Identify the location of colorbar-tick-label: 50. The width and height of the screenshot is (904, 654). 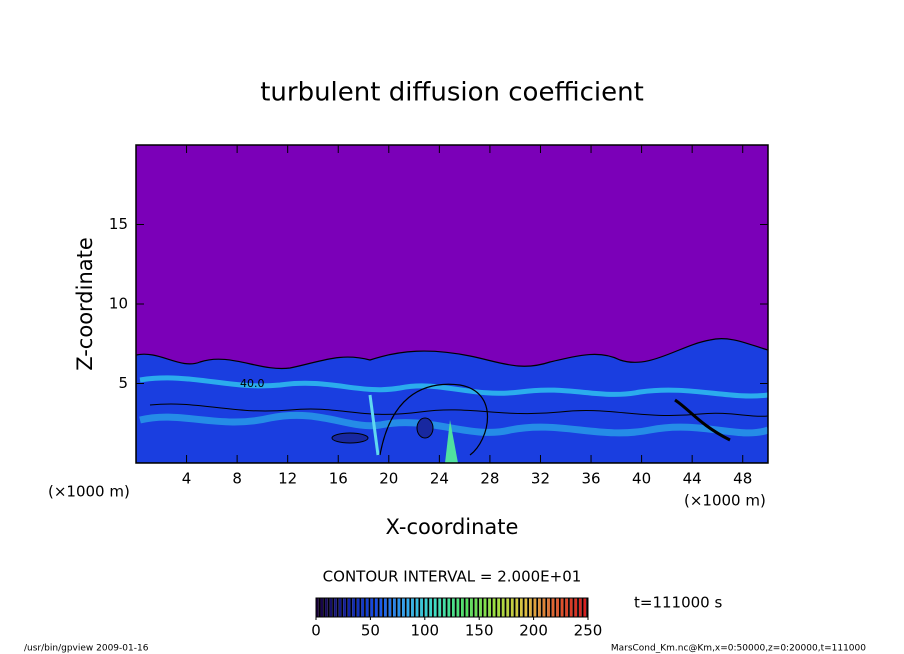
(370, 631).